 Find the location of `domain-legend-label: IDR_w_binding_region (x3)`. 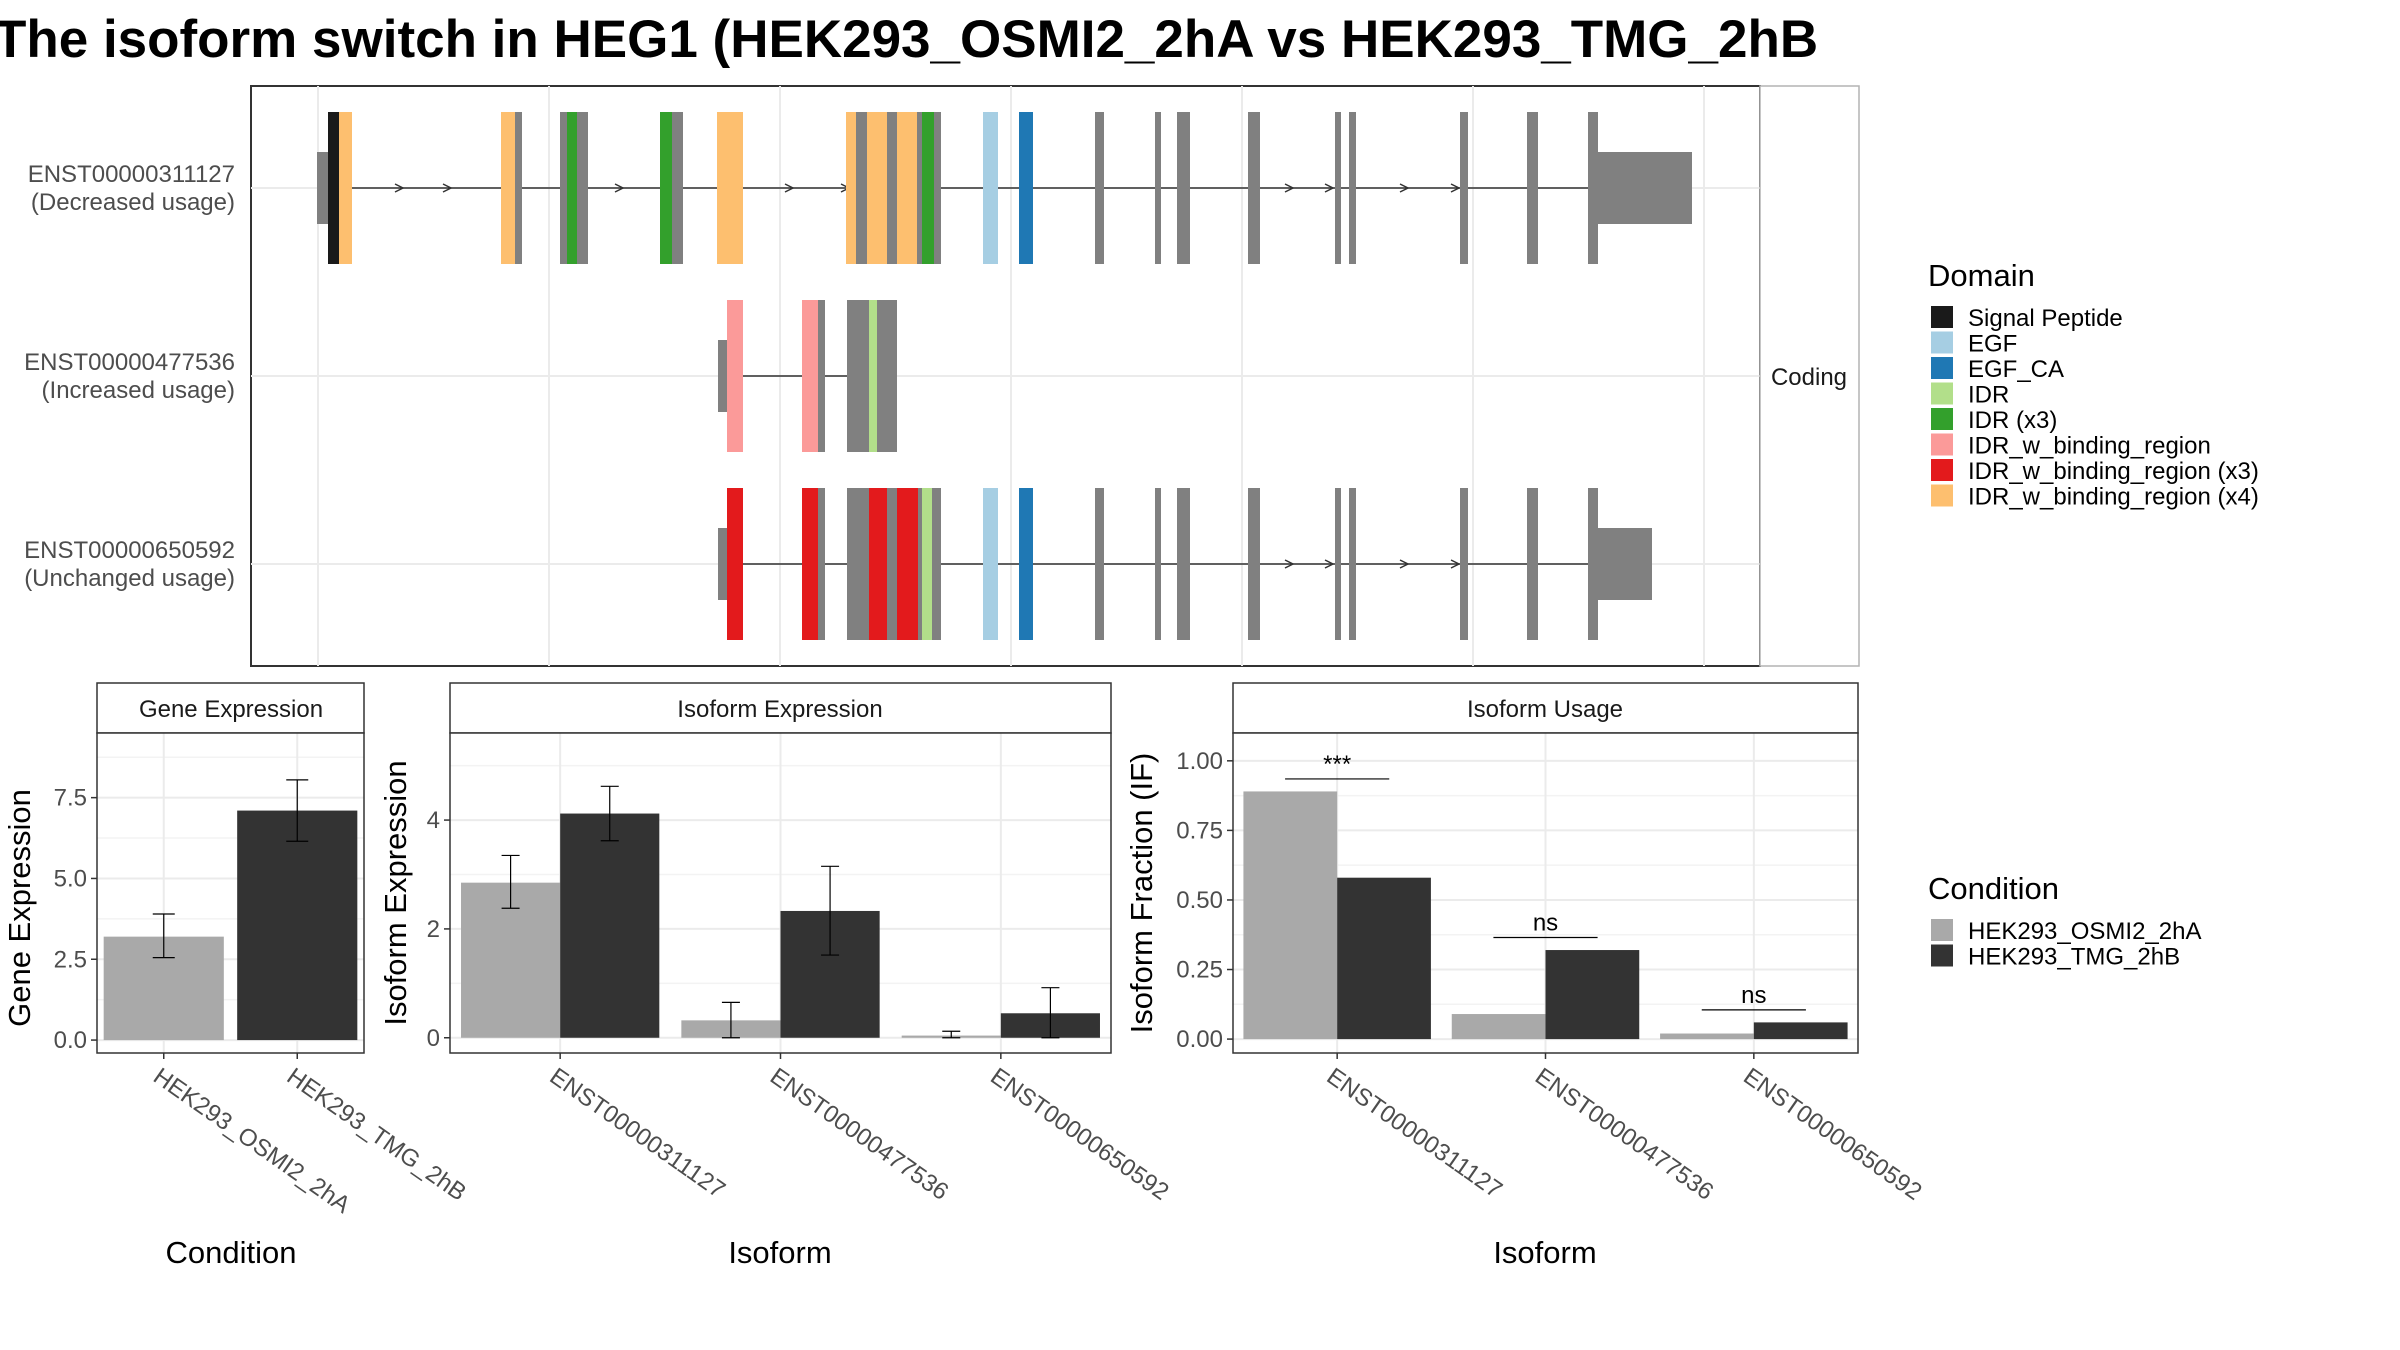

domain-legend-label: IDR_w_binding_region (x3) is located at coordinates (2113, 471).